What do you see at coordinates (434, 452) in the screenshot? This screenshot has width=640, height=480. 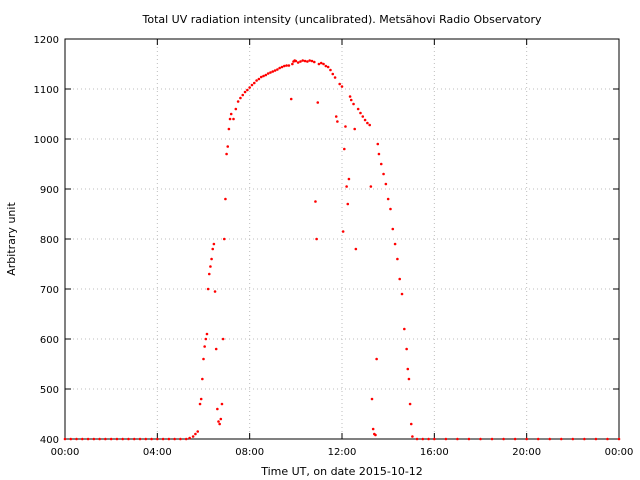 I see `x-tick-label: 16:00` at bounding box center [434, 452].